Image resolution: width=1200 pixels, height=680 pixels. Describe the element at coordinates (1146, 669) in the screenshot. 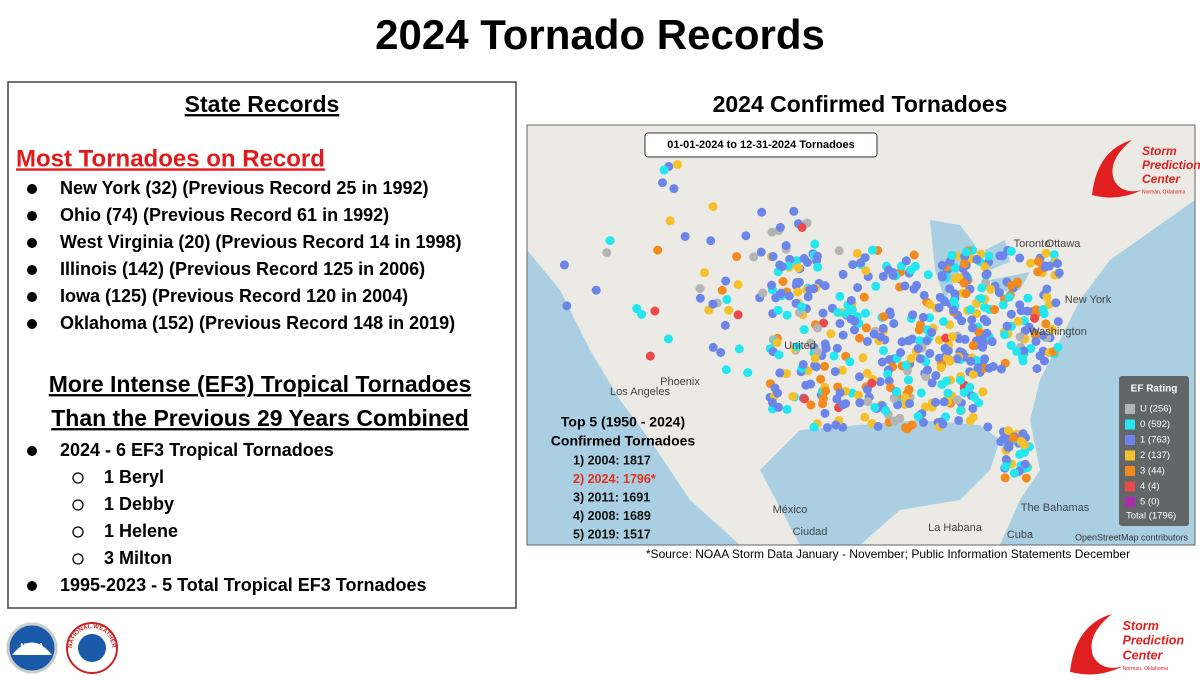

I see `spc-sub: Norman, Oklahoma` at that location.